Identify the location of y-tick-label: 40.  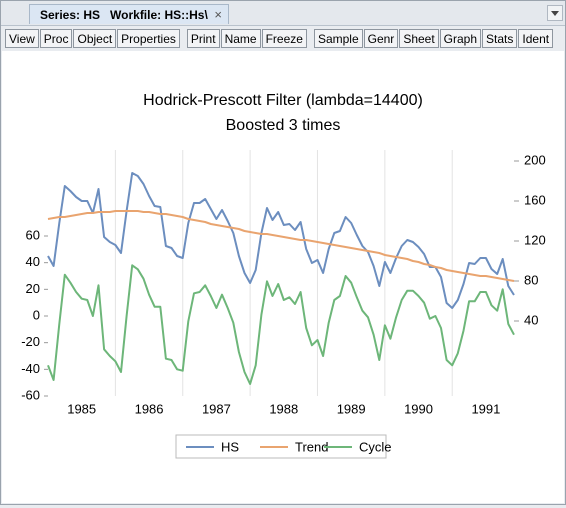
(33, 261).